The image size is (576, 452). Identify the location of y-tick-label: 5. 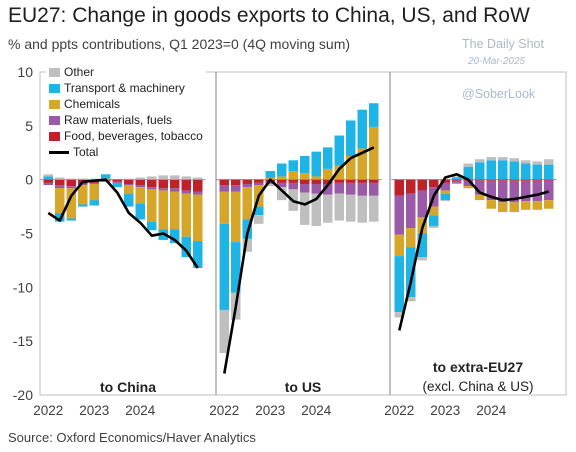
(29, 126).